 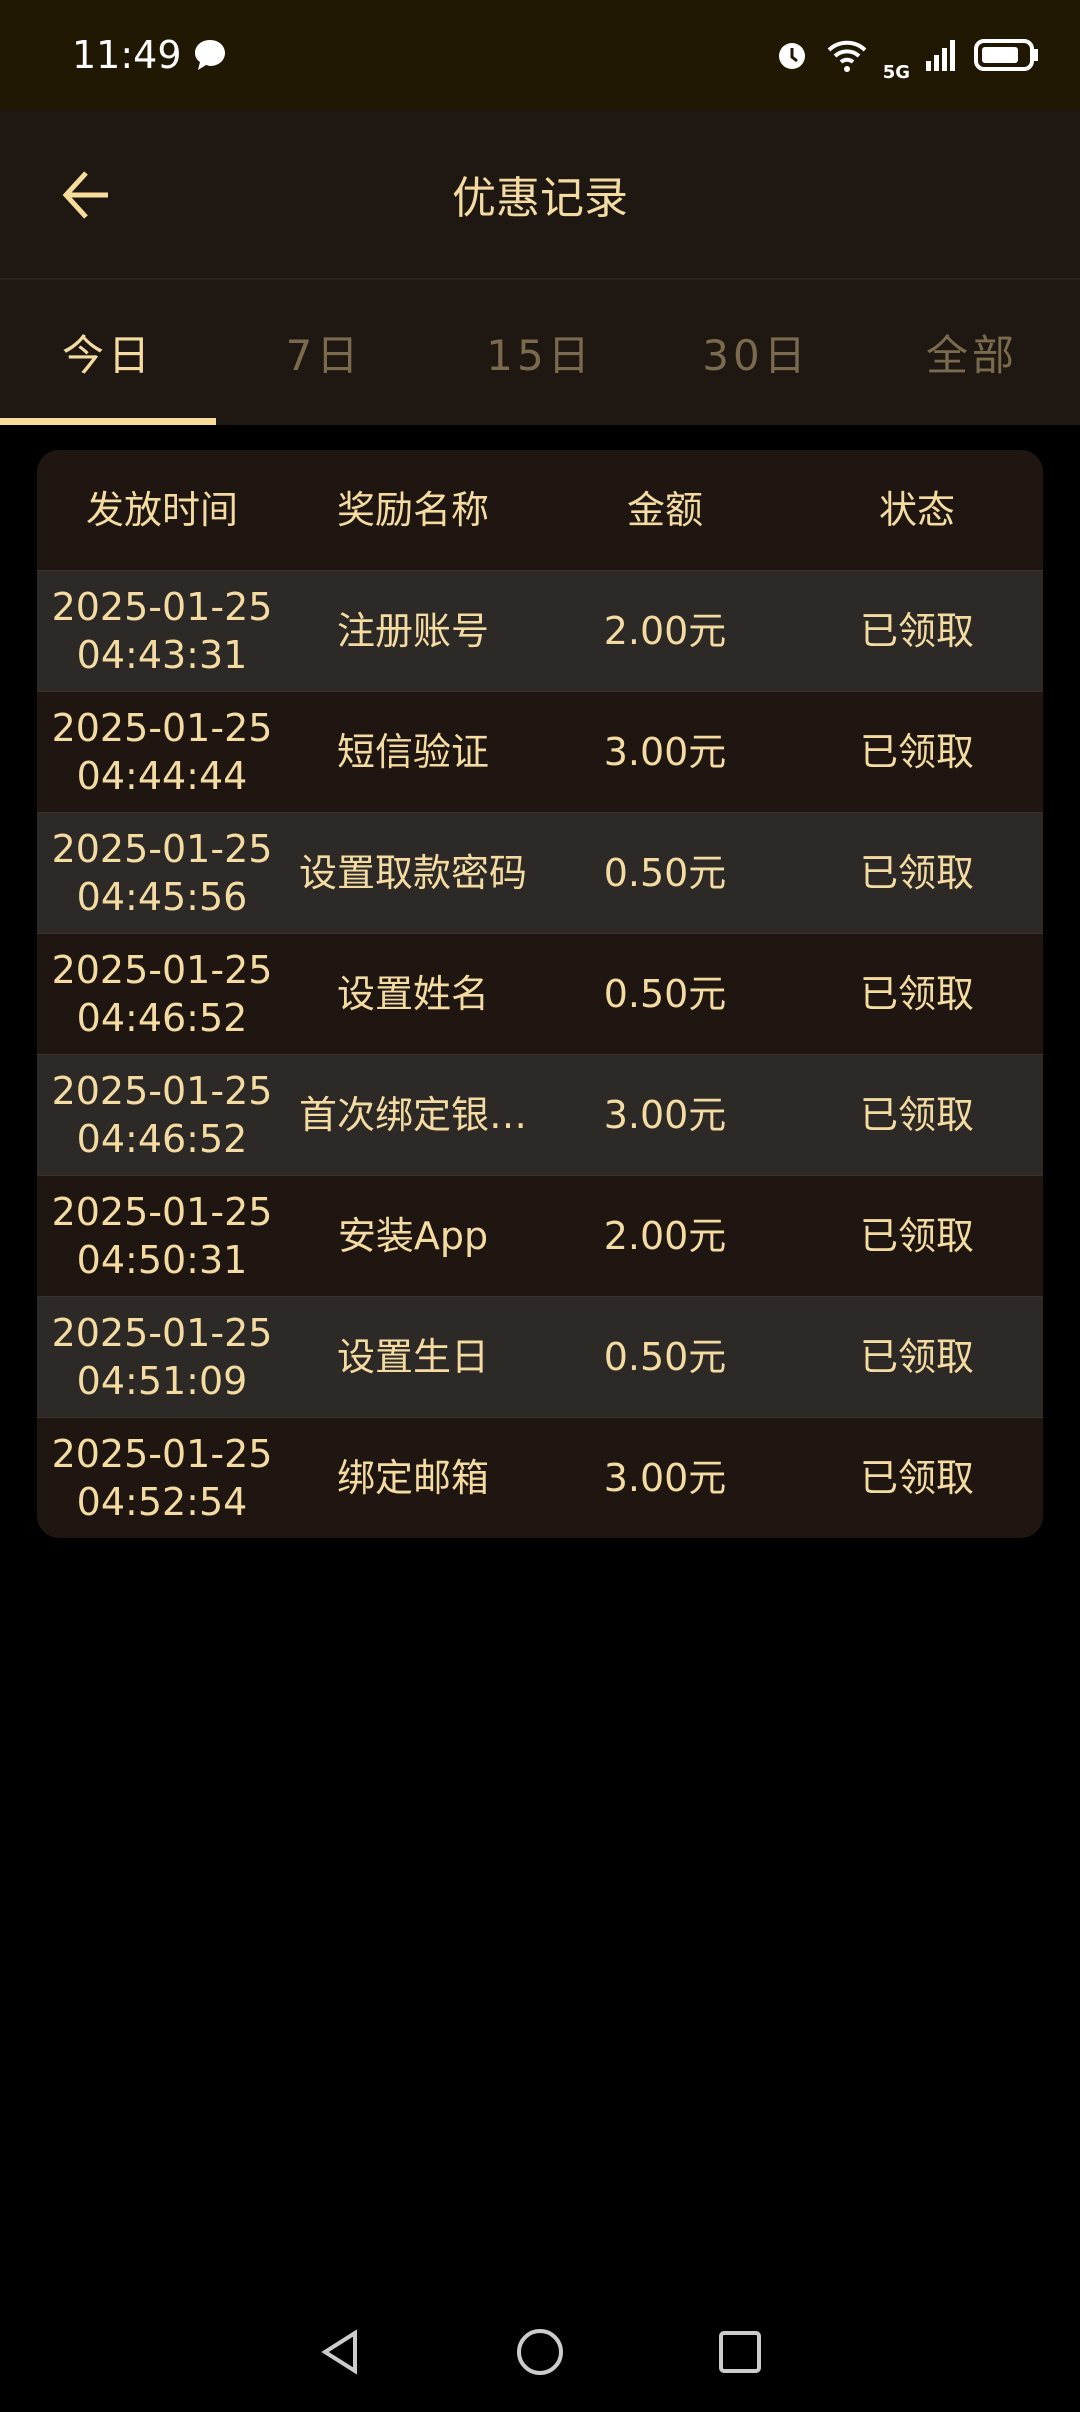 What do you see at coordinates (896, 72) in the screenshot?
I see `network-label: 5G` at bounding box center [896, 72].